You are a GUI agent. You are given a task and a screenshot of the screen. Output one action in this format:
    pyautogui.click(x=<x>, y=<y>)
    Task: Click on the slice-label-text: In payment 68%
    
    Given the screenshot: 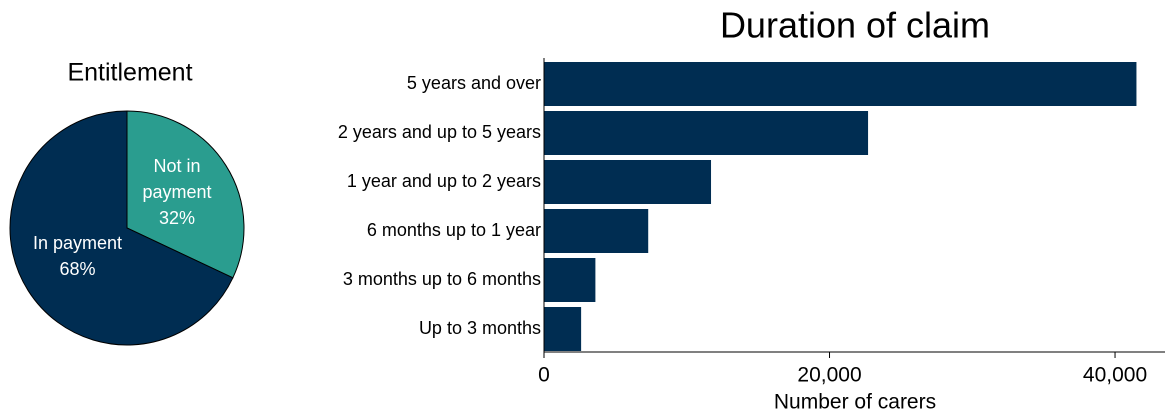 What is the action you would take?
    pyautogui.click(x=77, y=256)
    